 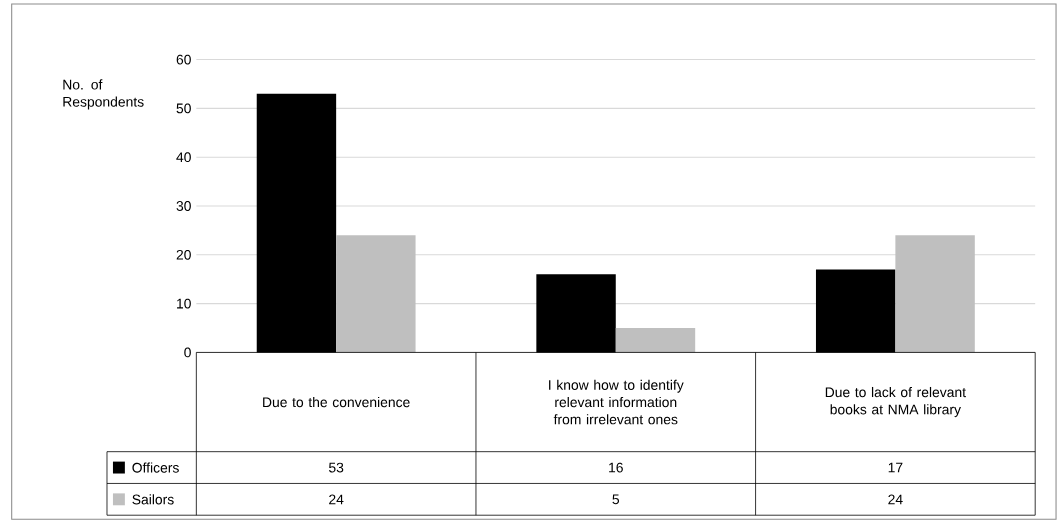 What do you see at coordinates (183, 108) in the screenshot?
I see `y-tick-label: 50` at bounding box center [183, 108].